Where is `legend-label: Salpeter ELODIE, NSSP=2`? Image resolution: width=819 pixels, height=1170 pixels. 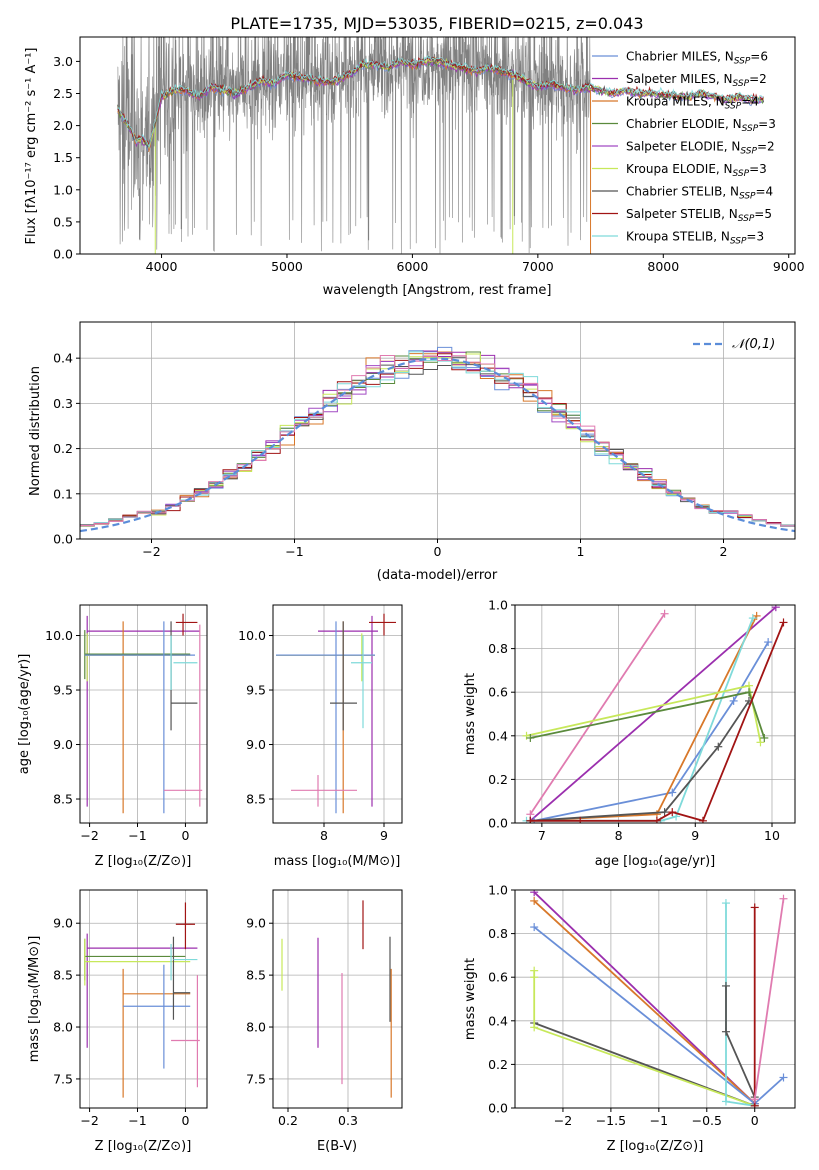
legend-label: Salpeter ELODIE, NSSP=2 is located at coordinates (700, 148).